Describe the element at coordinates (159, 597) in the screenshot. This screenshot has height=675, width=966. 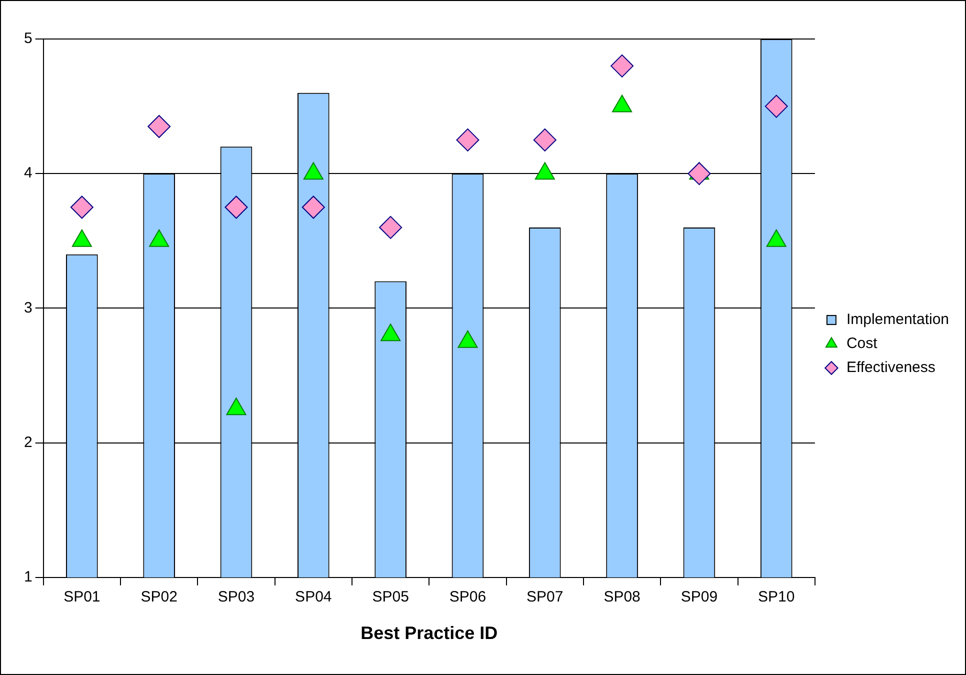
I see `x-tick-label: SP02` at that location.